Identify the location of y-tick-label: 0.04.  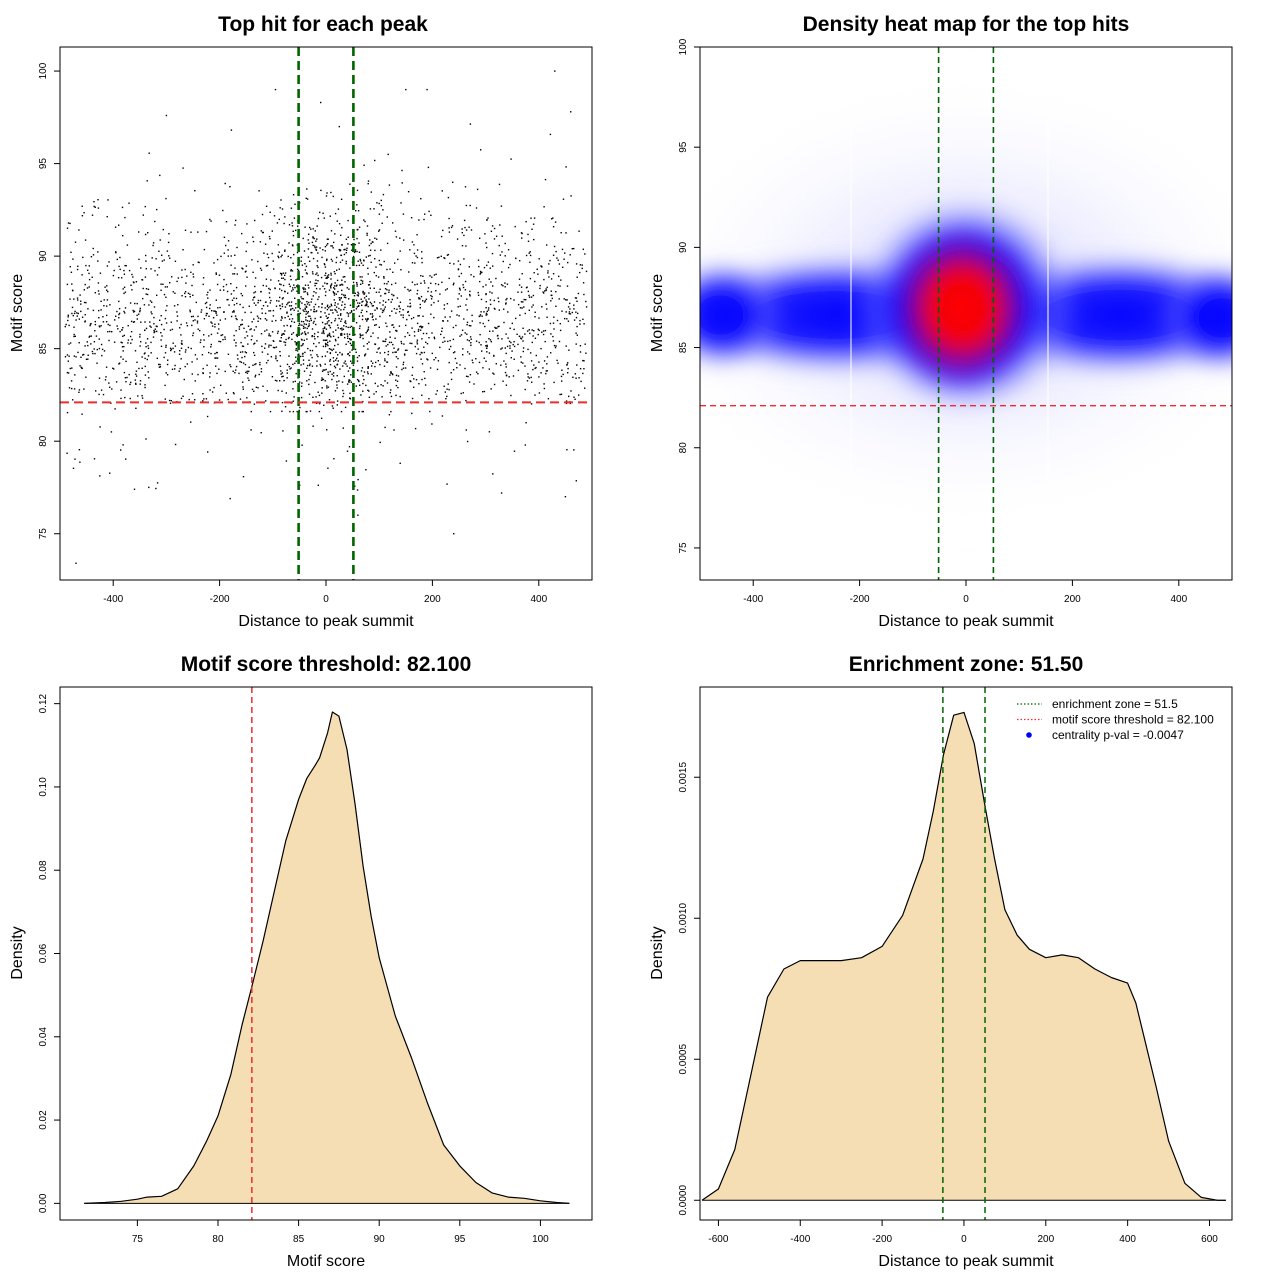
(43, 1037).